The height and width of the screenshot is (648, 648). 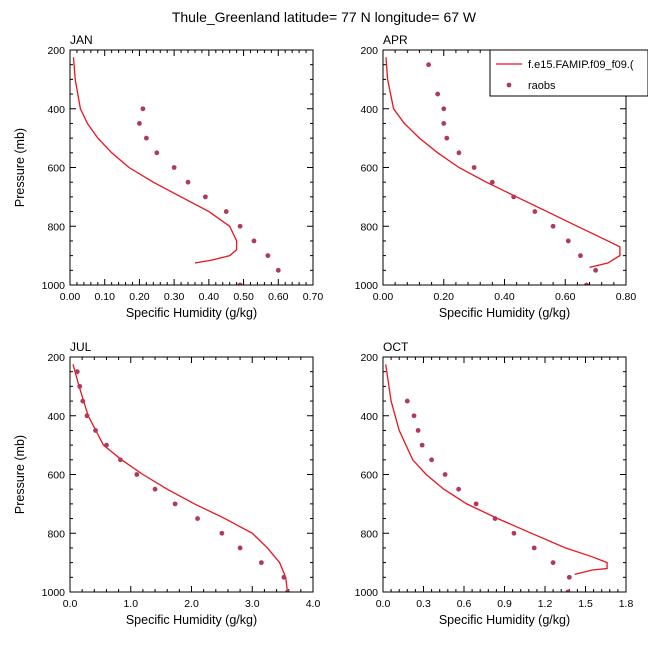 What do you see at coordinates (504, 604) in the screenshot?
I see `x-tick-label: 0.9` at bounding box center [504, 604].